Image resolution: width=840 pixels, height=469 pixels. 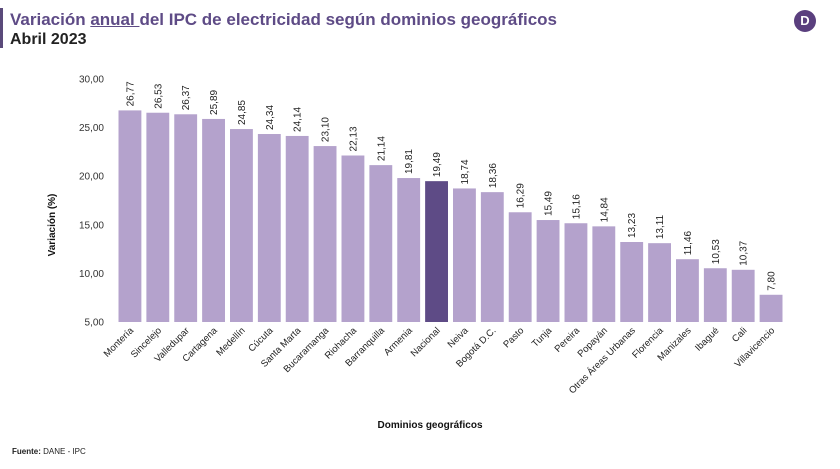 I want to click on value-label: 24,85, so click(x=242, y=112).